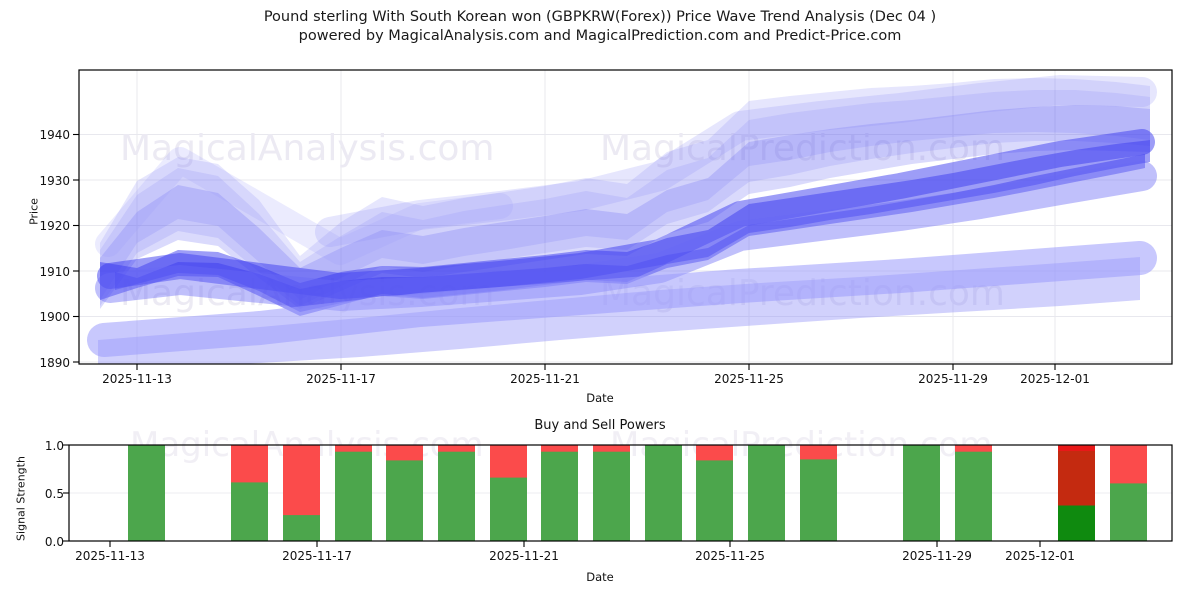  What do you see at coordinates (600, 425) in the screenshot?
I see `buy-sell-title: Buy and Sell Powers` at bounding box center [600, 425].